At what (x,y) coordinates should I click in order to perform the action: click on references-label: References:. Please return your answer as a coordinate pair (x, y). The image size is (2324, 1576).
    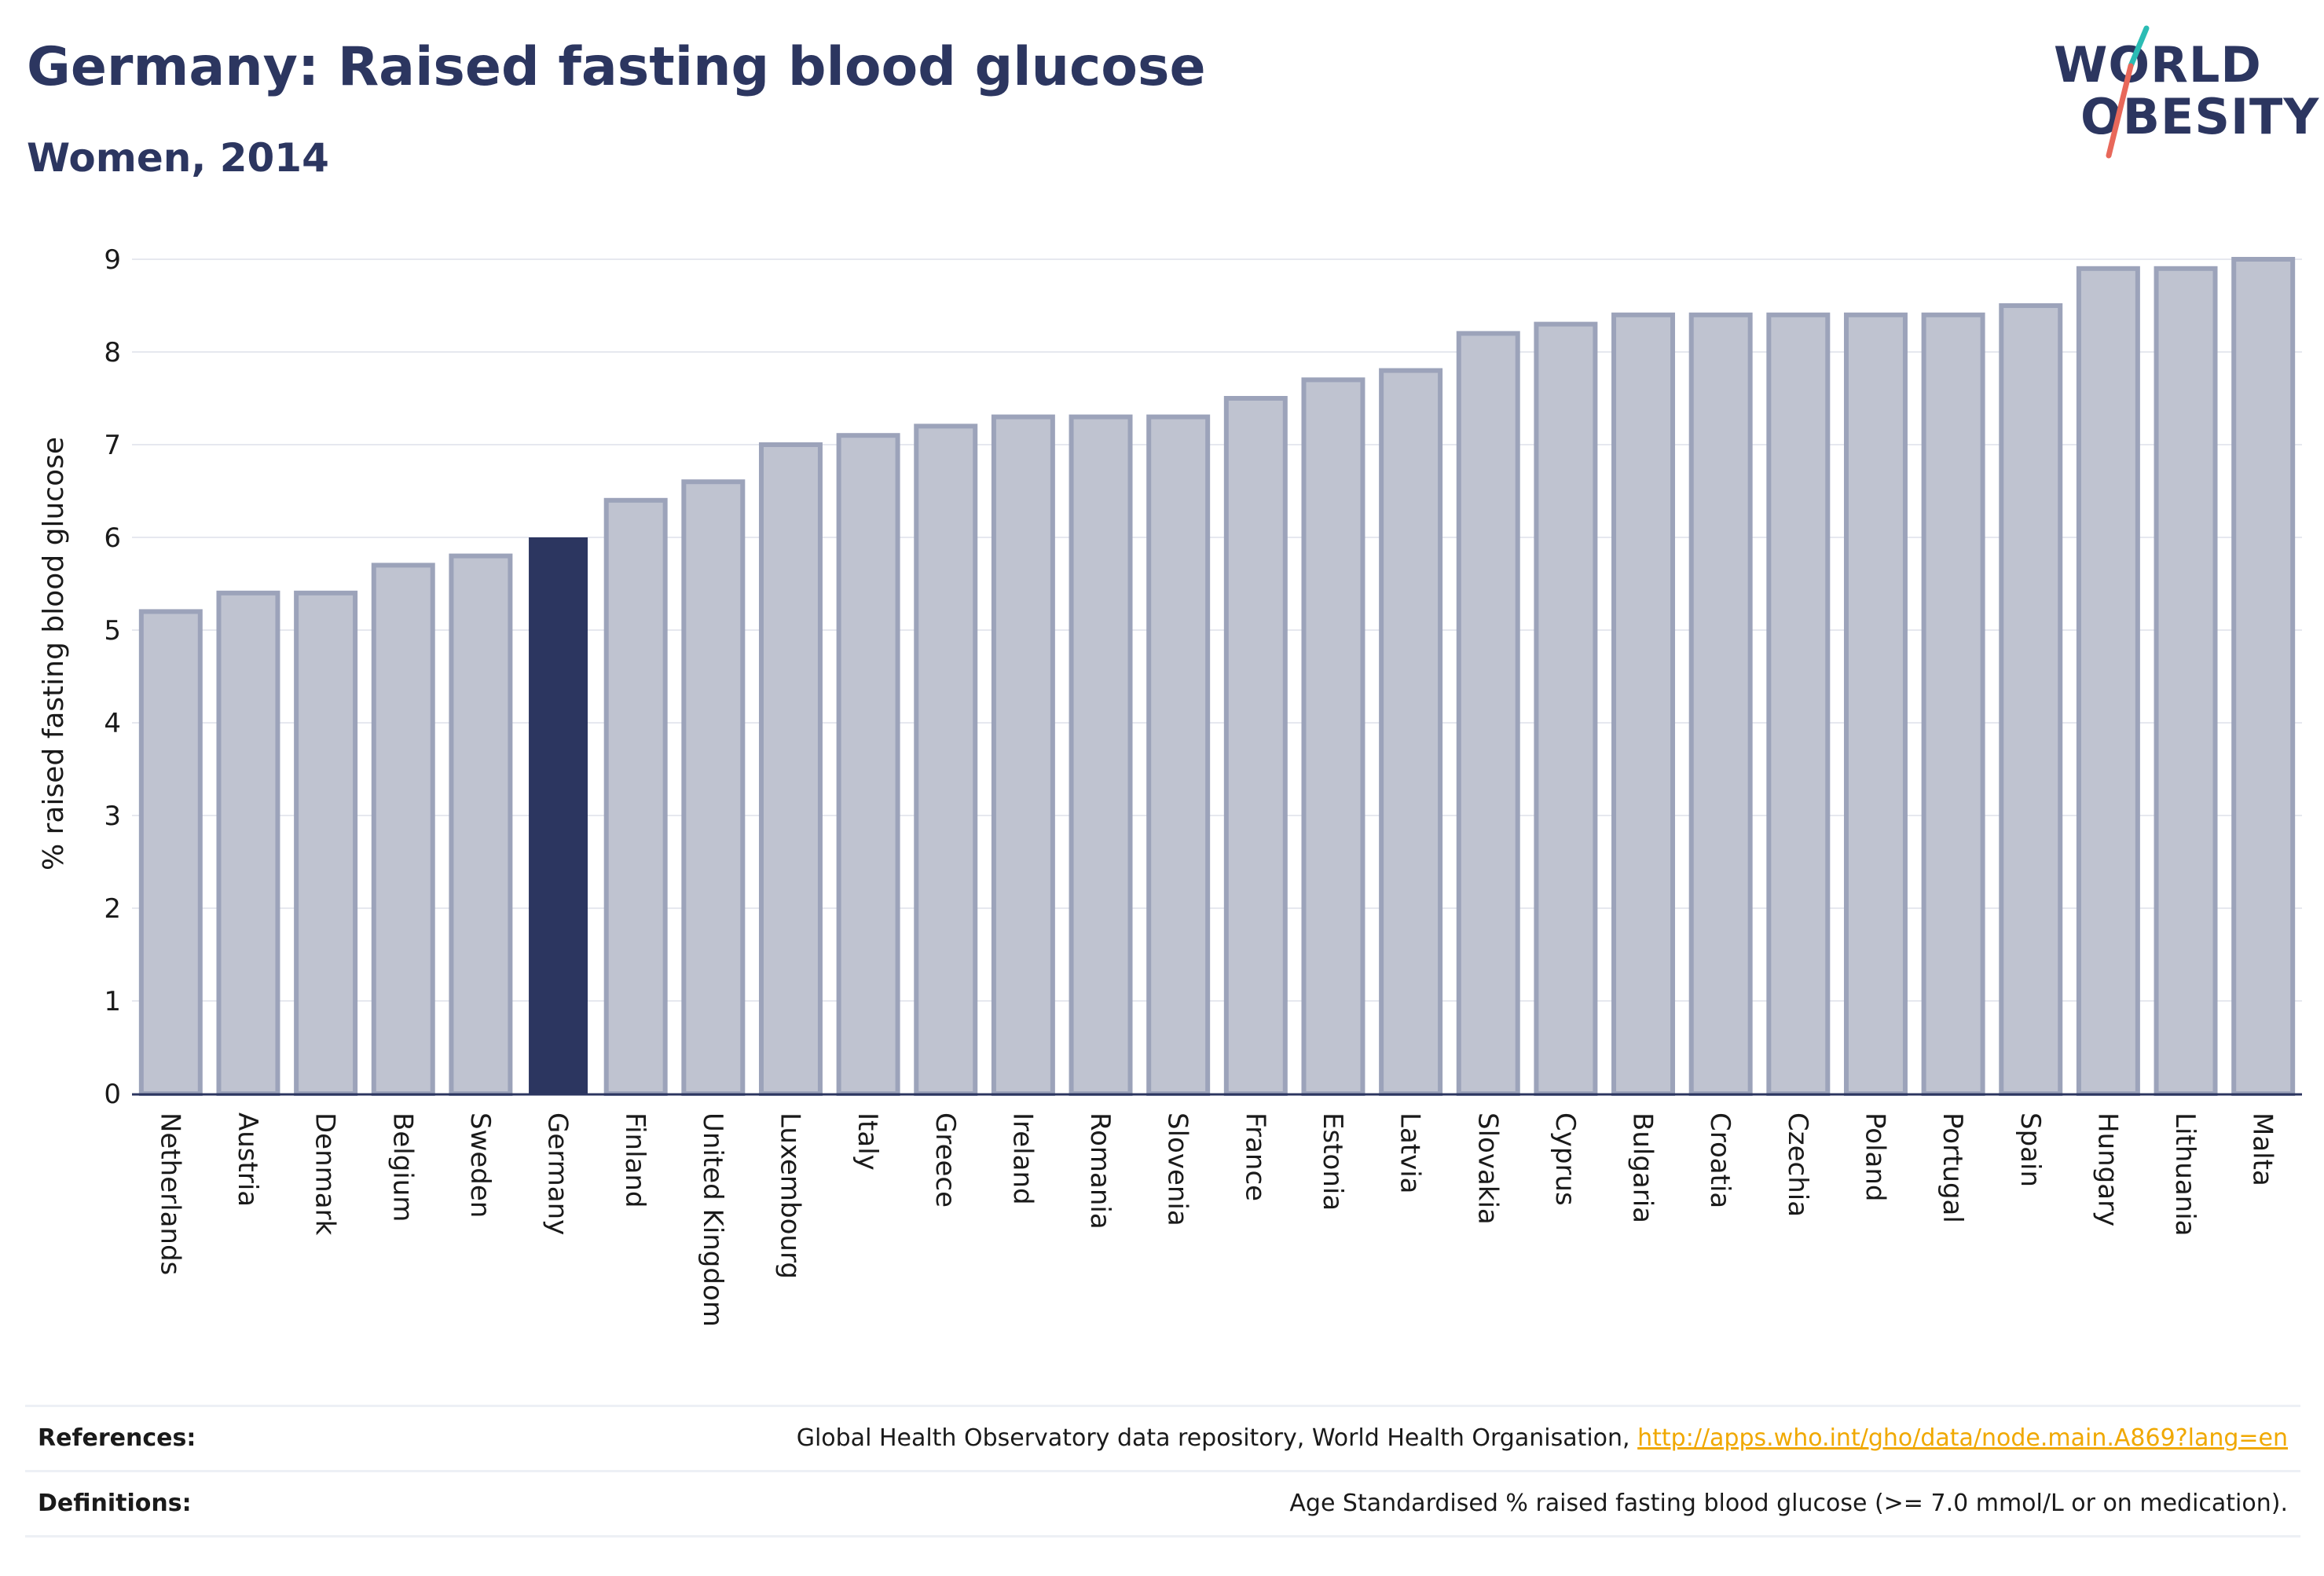
    Looking at the image, I should click on (117, 1438).